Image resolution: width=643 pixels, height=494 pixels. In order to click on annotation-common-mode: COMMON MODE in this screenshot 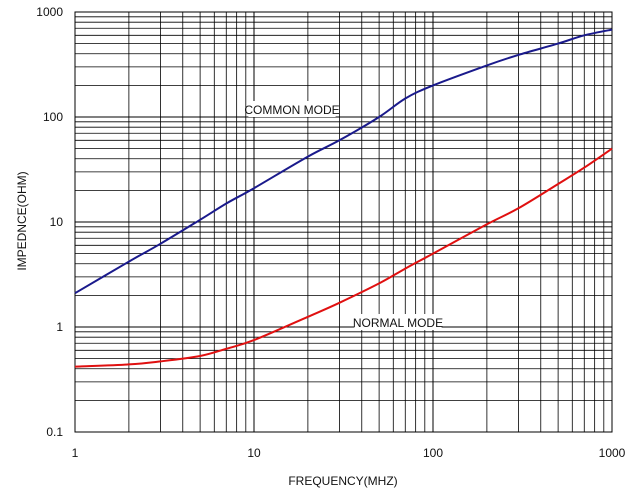, I will do `click(291, 110)`.